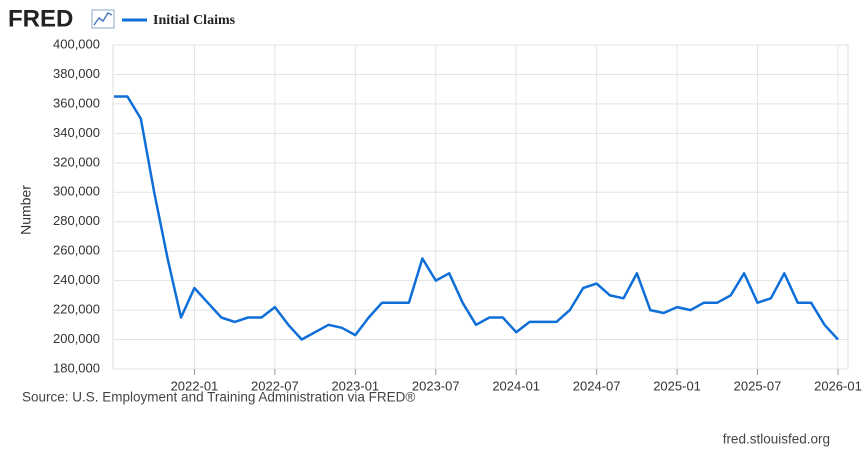 This screenshot has width=867, height=450. Describe the element at coordinates (516, 385) in the screenshot. I see `x-tick-label: 2024-01` at that location.